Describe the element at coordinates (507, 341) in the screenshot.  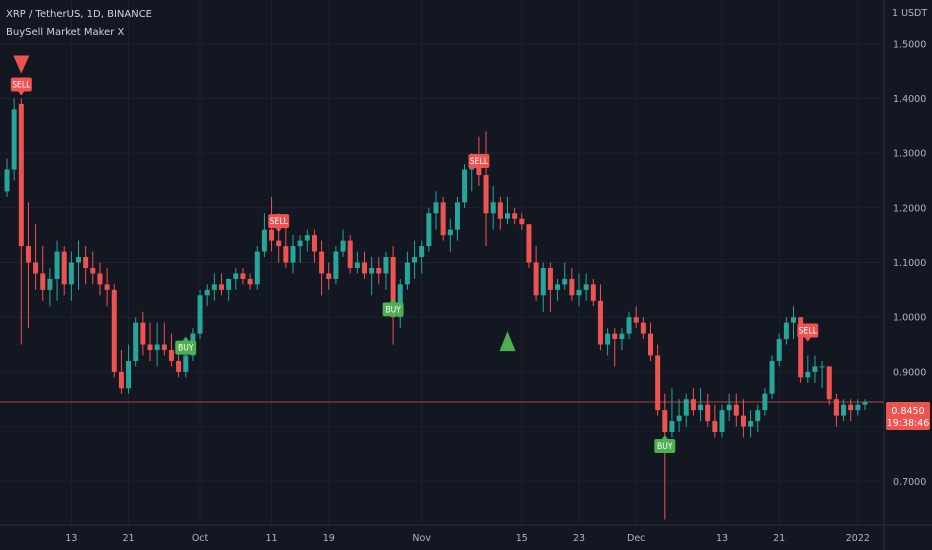
I see `buy-triangle-marker` at that location.